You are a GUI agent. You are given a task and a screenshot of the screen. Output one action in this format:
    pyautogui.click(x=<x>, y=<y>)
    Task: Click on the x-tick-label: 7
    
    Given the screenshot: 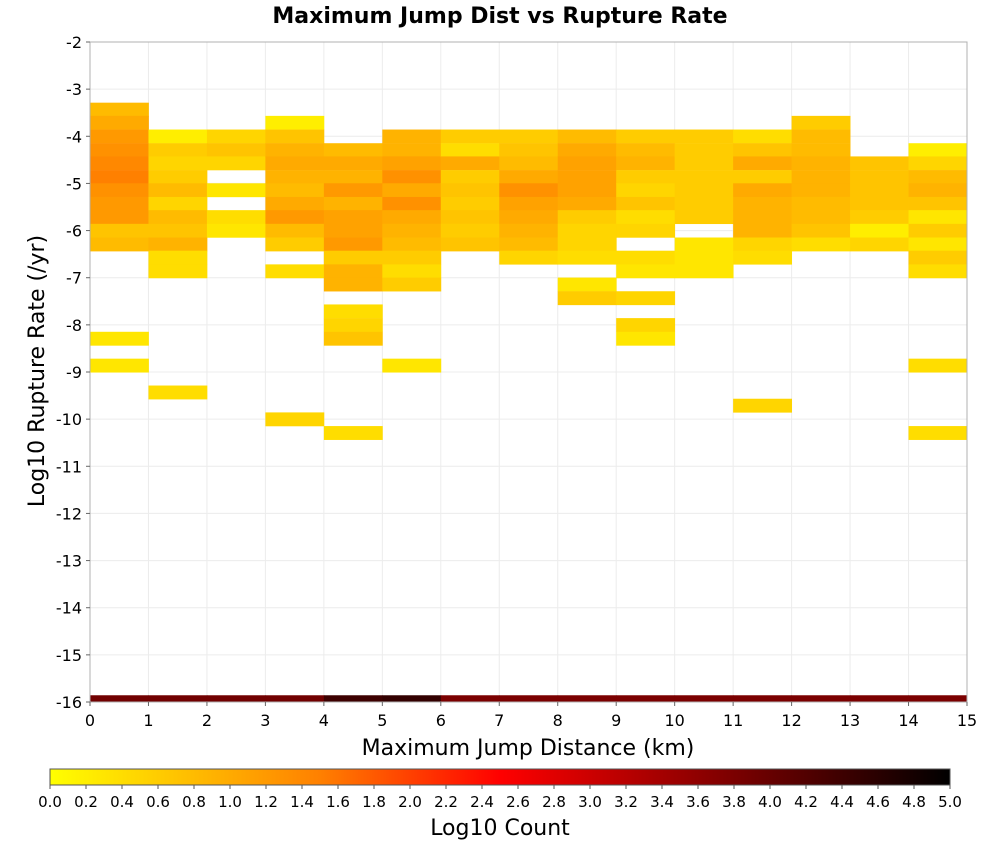 What is the action you would take?
    pyautogui.click(x=499, y=720)
    